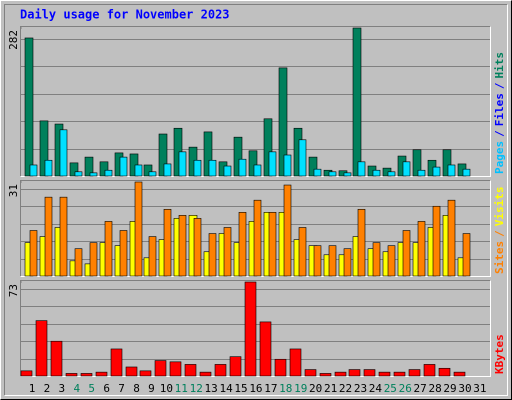 The image size is (512, 400). Describe the element at coordinates (300, 388) in the screenshot. I see `x-tick-label: 19` at that location.